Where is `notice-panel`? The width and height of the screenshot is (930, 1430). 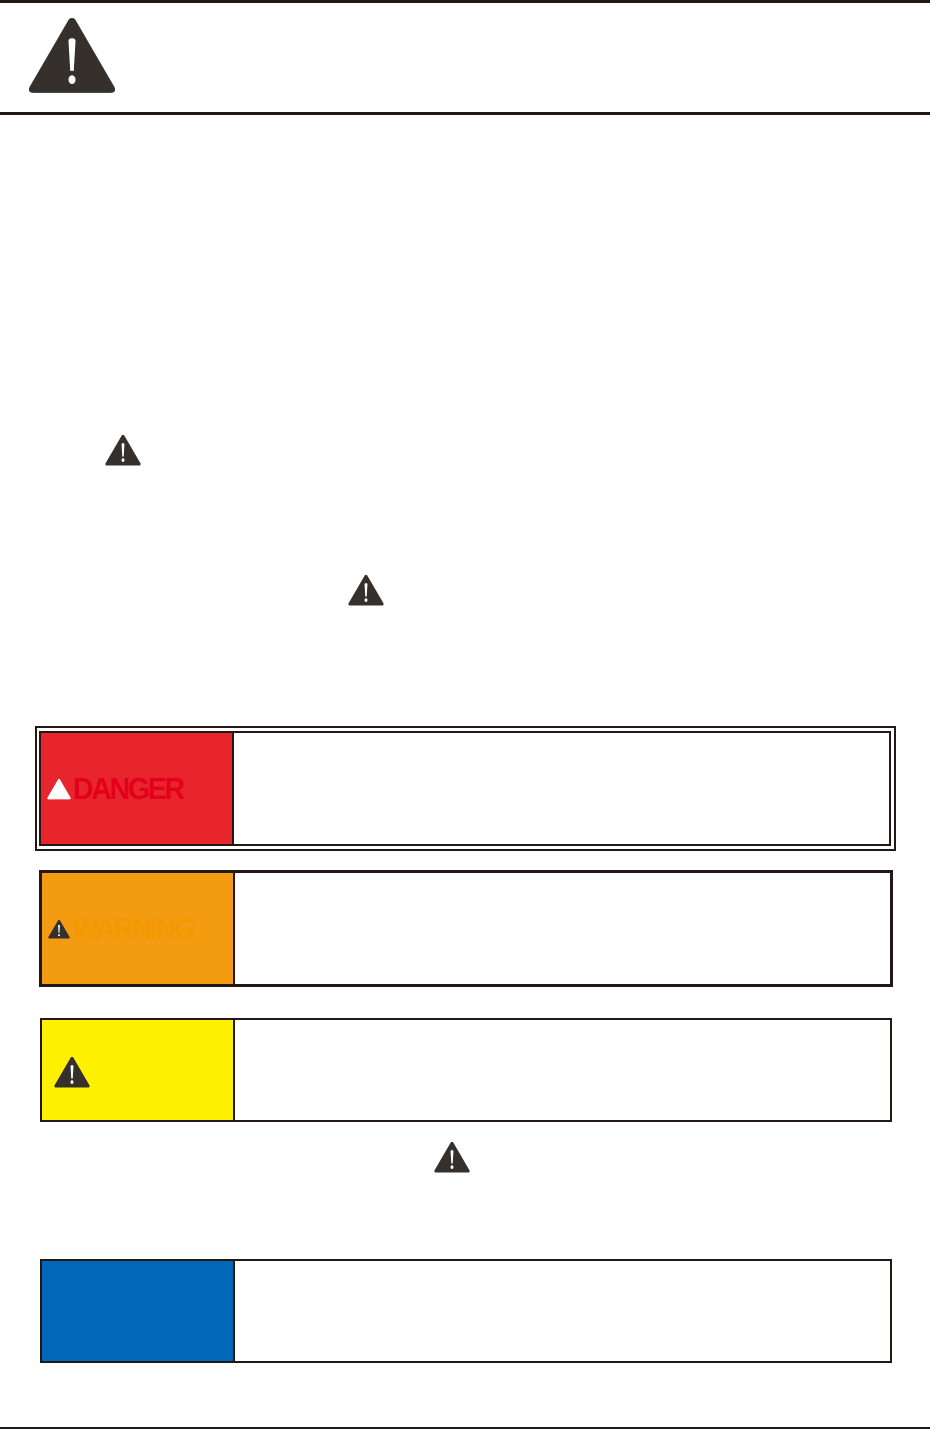
notice-panel is located at coordinates (466, 1311).